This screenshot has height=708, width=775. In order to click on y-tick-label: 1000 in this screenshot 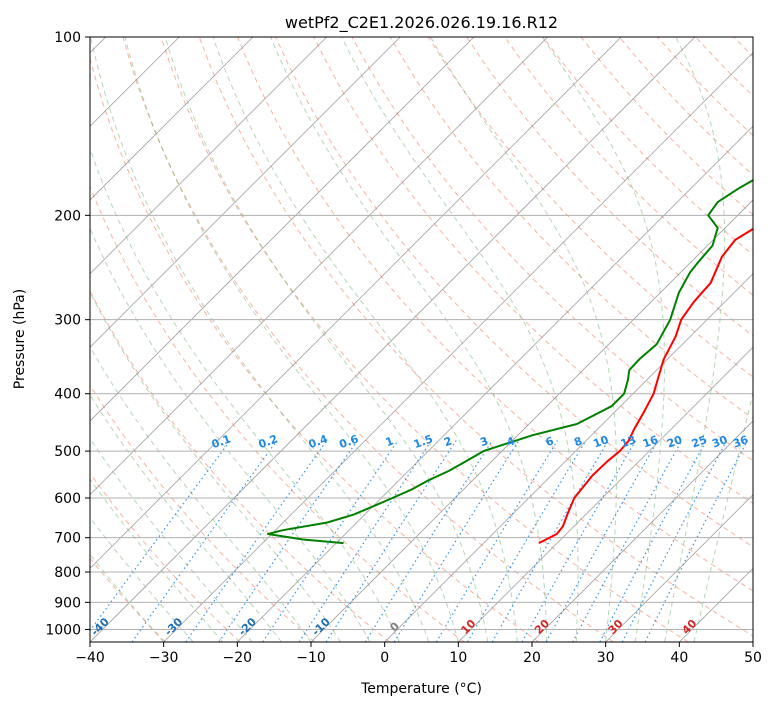, I will do `click(63, 630)`.